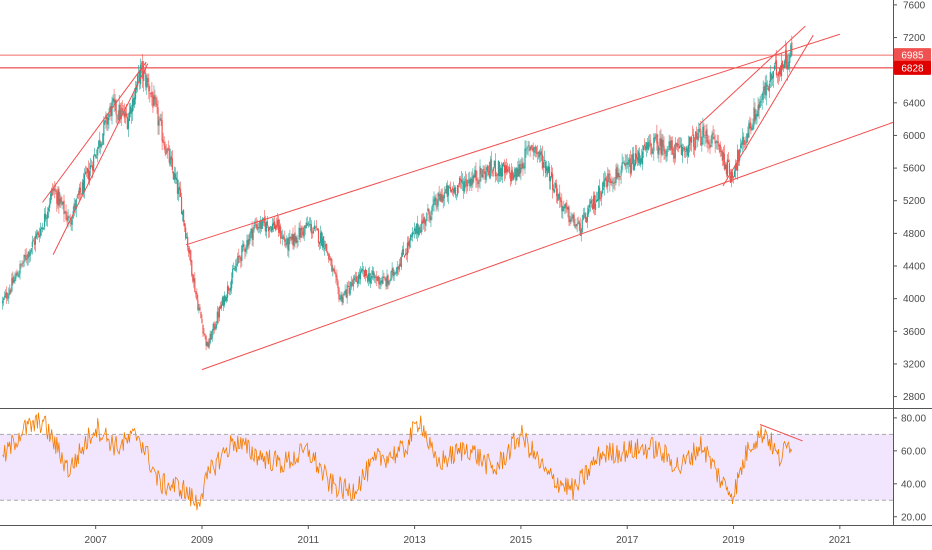 The image size is (932, 550). I want to click on price-y-tick-label: 5600, so click(914, 169).